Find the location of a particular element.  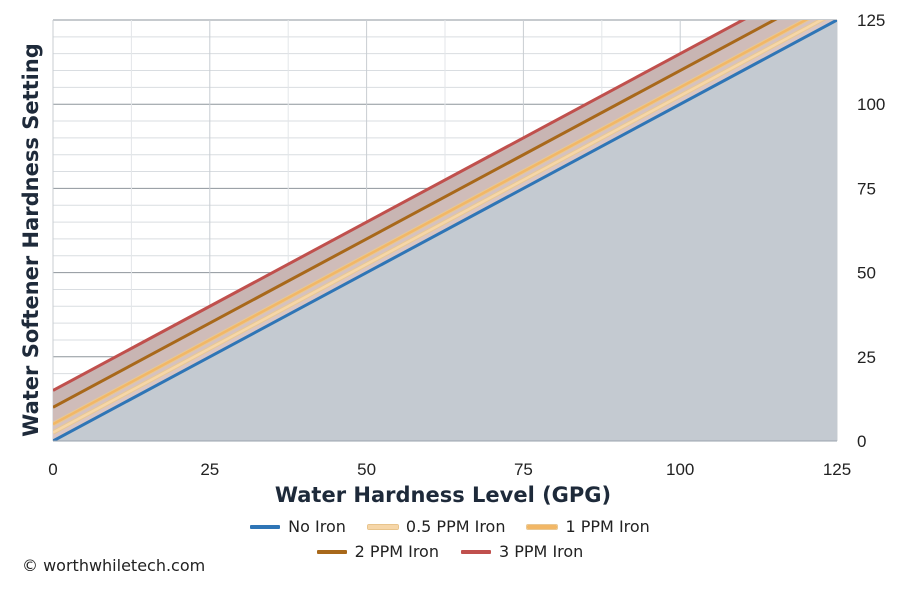

legend-item-3-ppm-iron: 3 PPM Iron is located at coordinates (522, 551).